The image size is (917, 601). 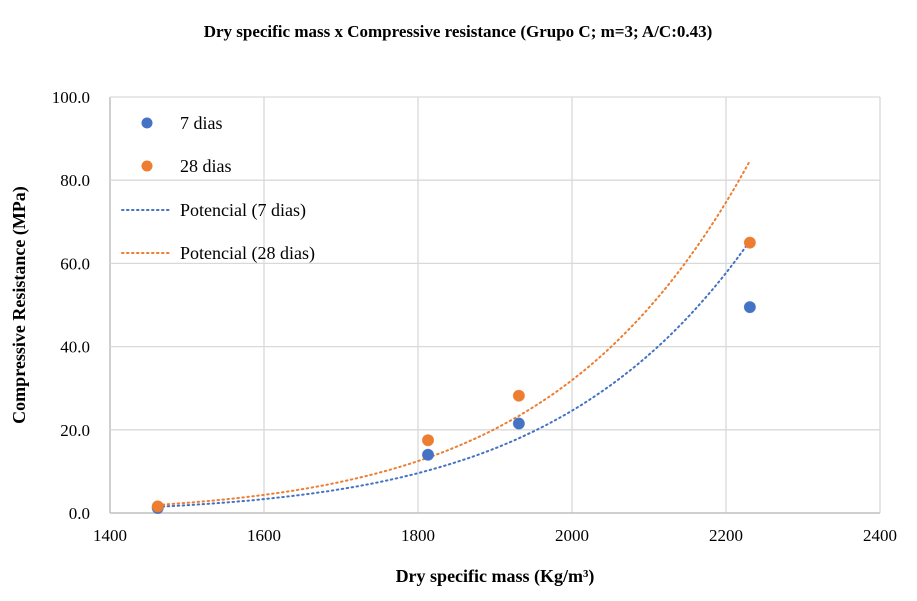 I want to click on x-tick-label: 2400, so click(x=880, y=535).